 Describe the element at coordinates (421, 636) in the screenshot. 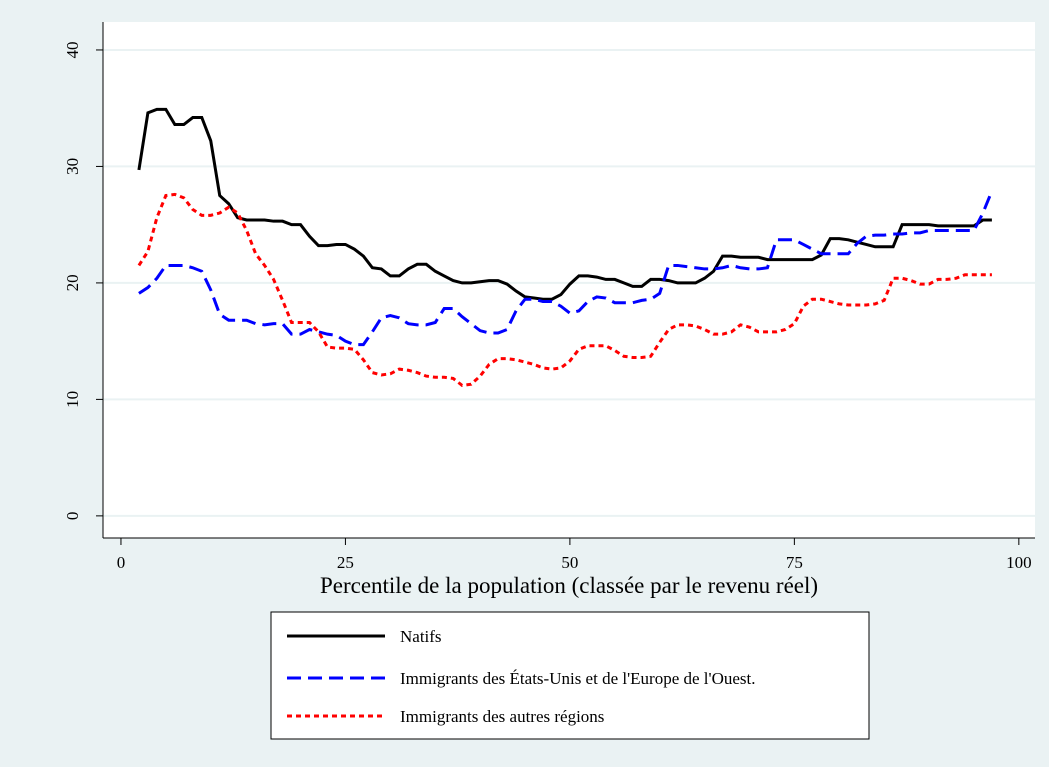

I see `legend-label: Natifs` at that location.